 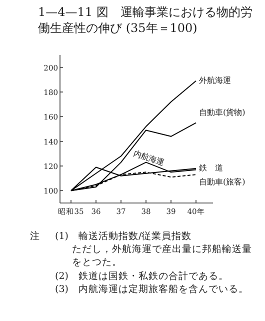 What do you see at coordinates (149, 158) in the screenshot?
I see `text: 内航海運` at bounding box center [149, 158].